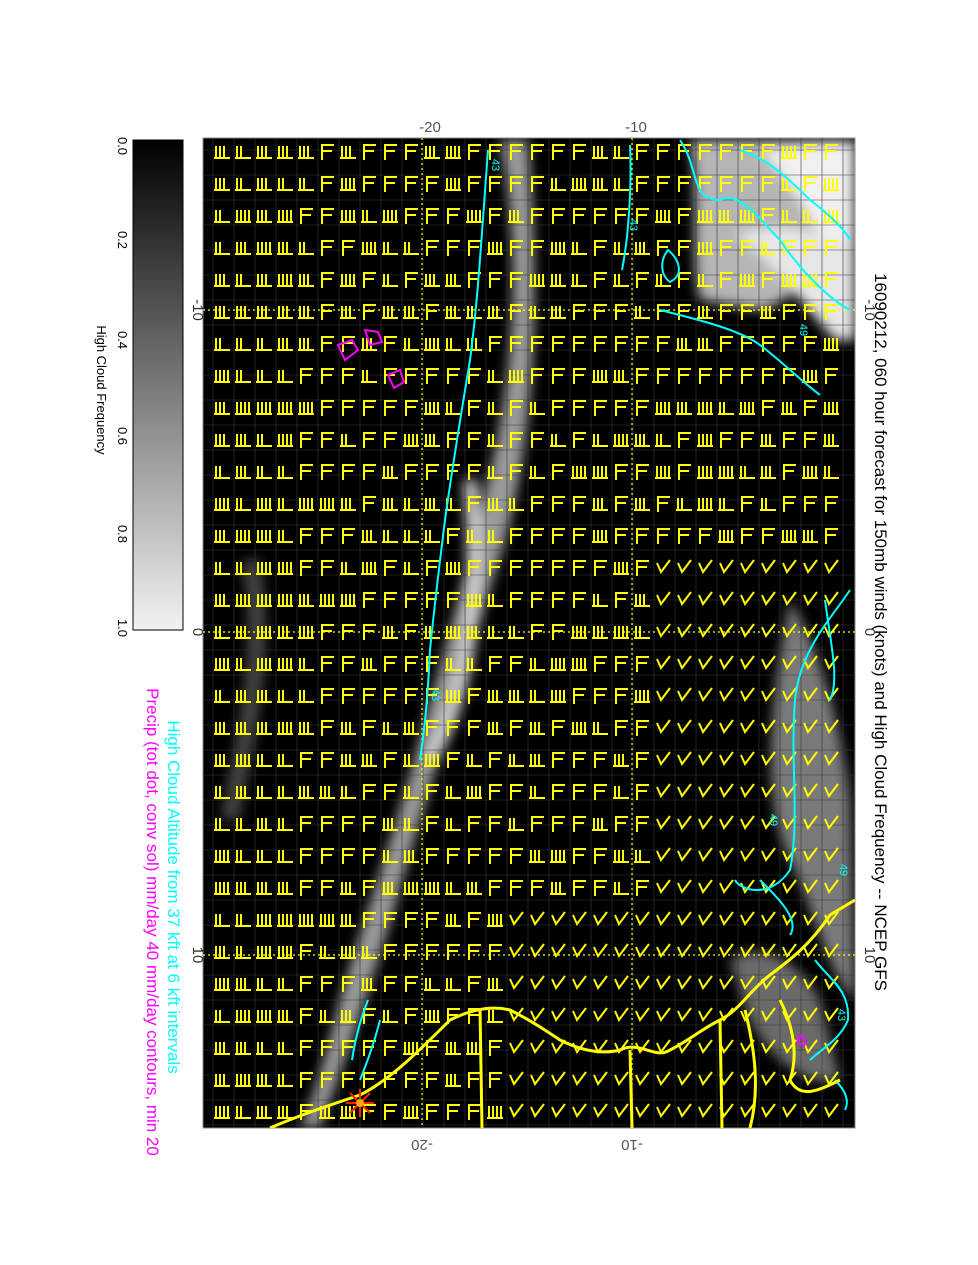 The image size is (978, 1265). Describe the element at coordinates (869, 632) in the screenshot. I see `lon-axis-right-label: 0` at that location.